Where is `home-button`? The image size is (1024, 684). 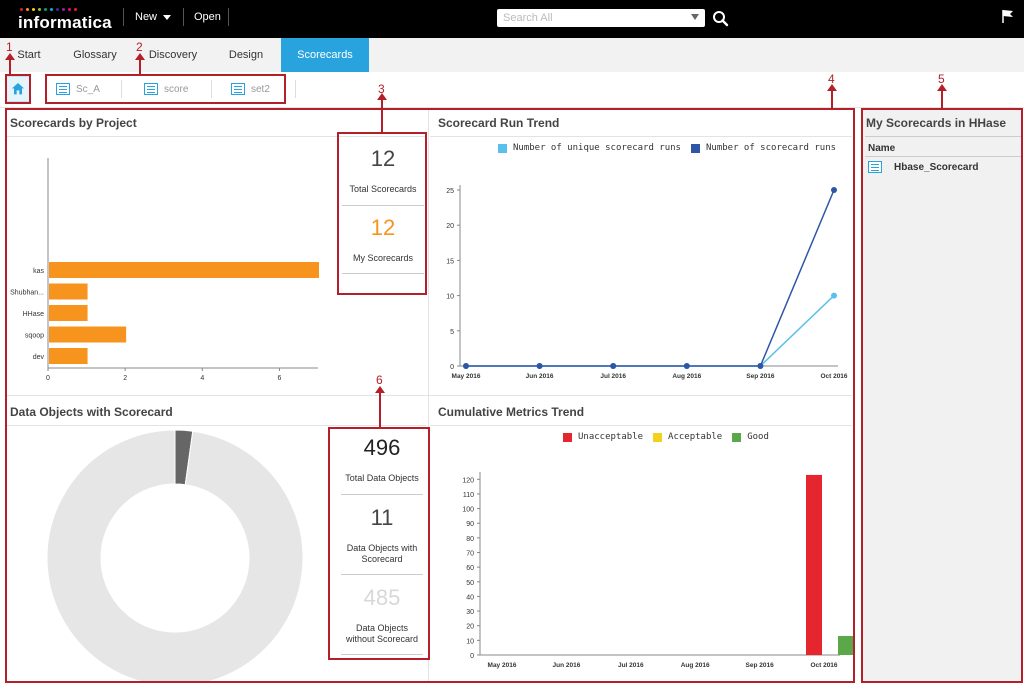
home-button is located at coordinates (18, 89).